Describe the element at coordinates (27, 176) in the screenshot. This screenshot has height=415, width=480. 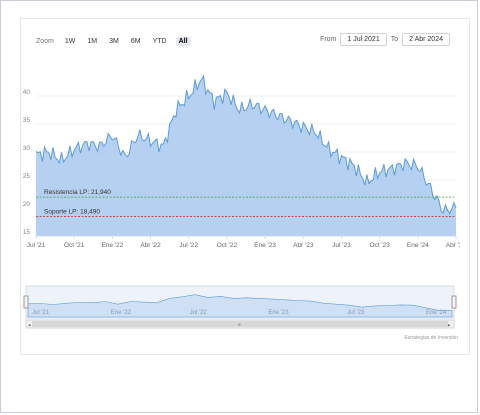
I see `y-tick-label: 25` at that location.